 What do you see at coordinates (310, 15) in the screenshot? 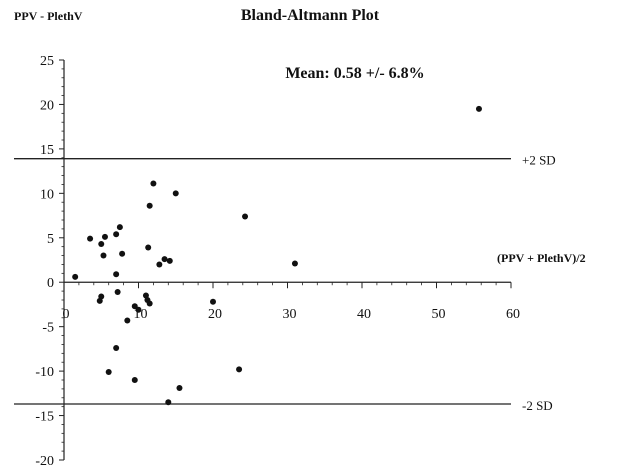
I see `chart-title: Bland-Altmann Plot` at bounding box center [310, 15].